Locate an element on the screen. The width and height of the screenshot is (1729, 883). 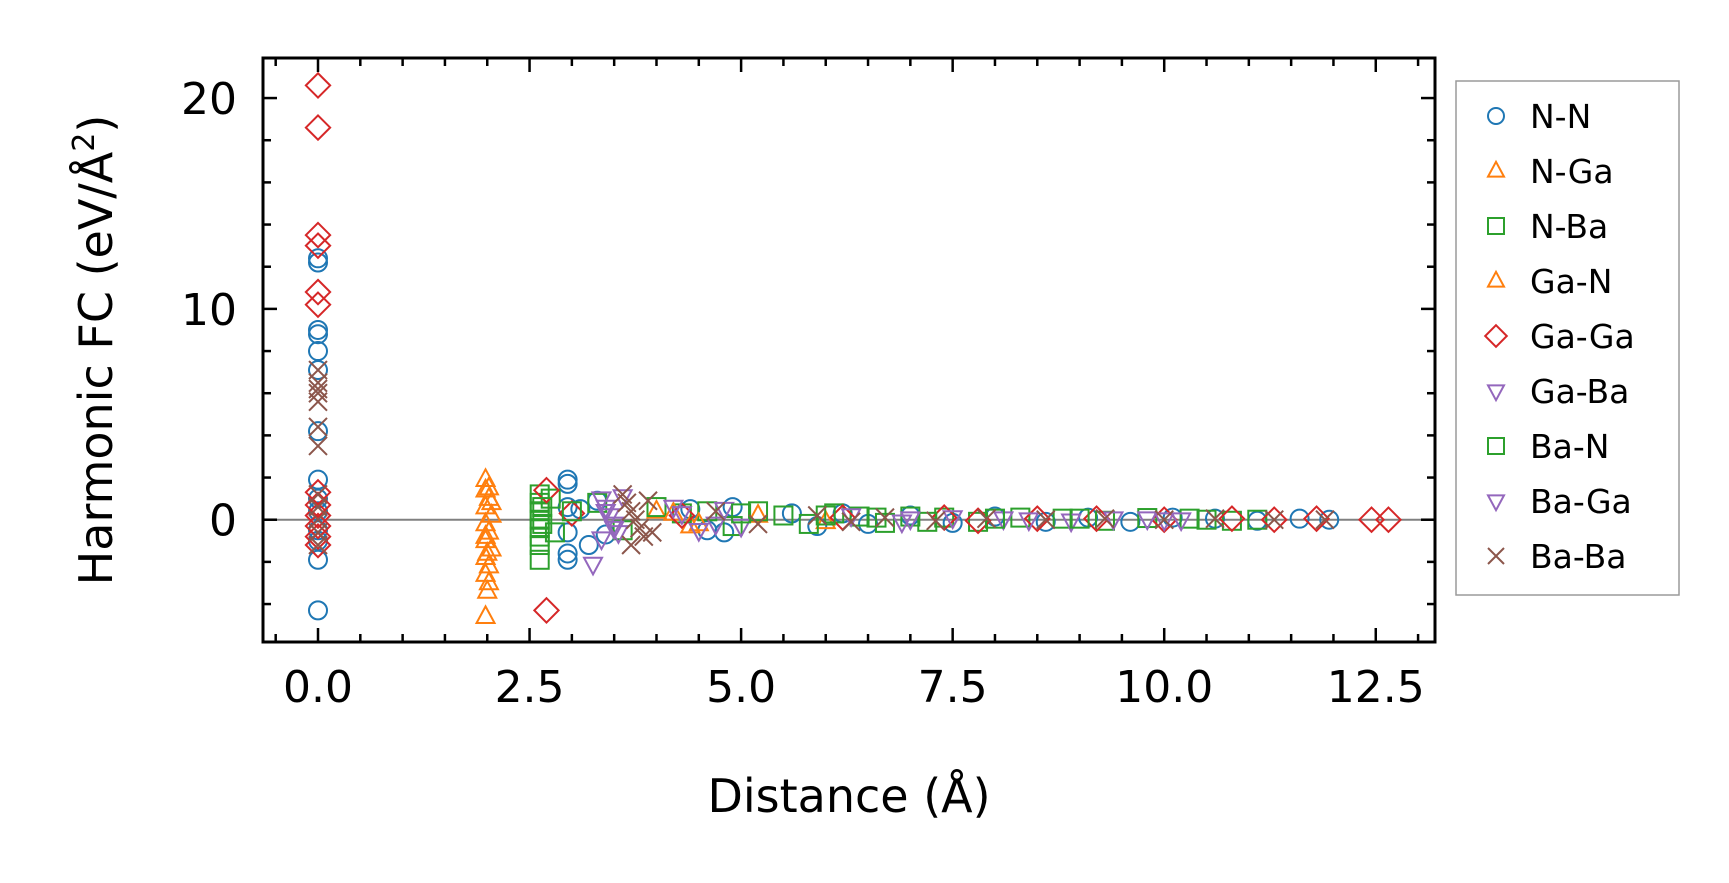
legend-label-n-n: N-N is located at coordinates (1560, 116).